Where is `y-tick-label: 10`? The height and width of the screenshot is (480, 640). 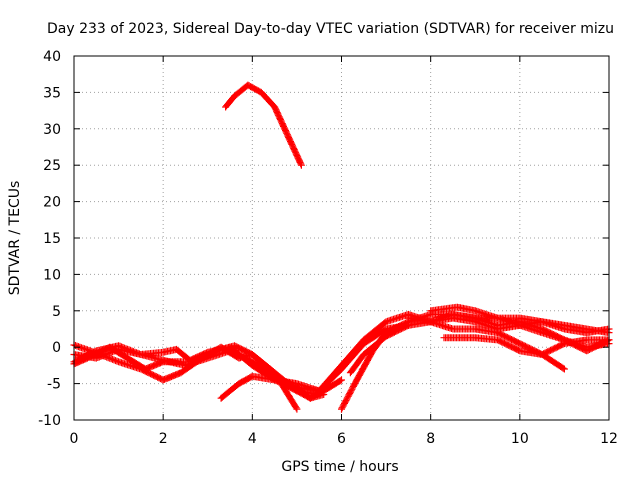
y-tick-label: 10 is located at coordinates (52, 275).